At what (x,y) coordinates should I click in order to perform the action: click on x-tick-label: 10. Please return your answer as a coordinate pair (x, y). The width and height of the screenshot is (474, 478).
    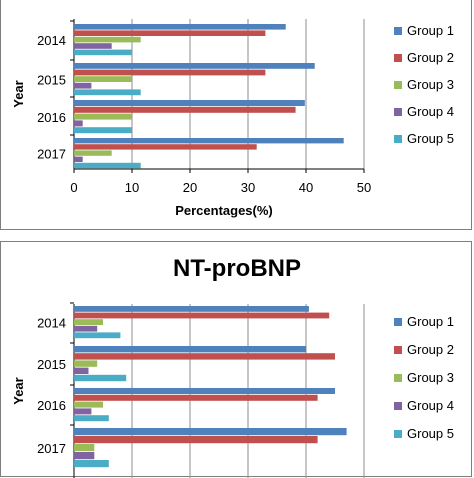
    Looking at the image, I should click on (132, 187).